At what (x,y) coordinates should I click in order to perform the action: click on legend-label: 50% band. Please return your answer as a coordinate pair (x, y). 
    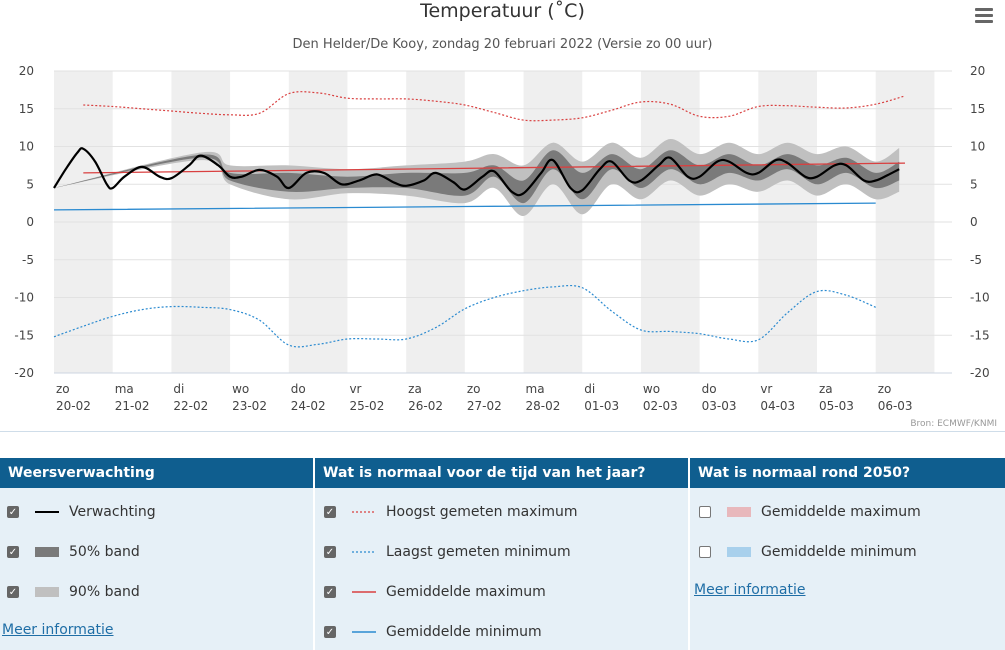
    Looking at the image, I should click on (104, 552).